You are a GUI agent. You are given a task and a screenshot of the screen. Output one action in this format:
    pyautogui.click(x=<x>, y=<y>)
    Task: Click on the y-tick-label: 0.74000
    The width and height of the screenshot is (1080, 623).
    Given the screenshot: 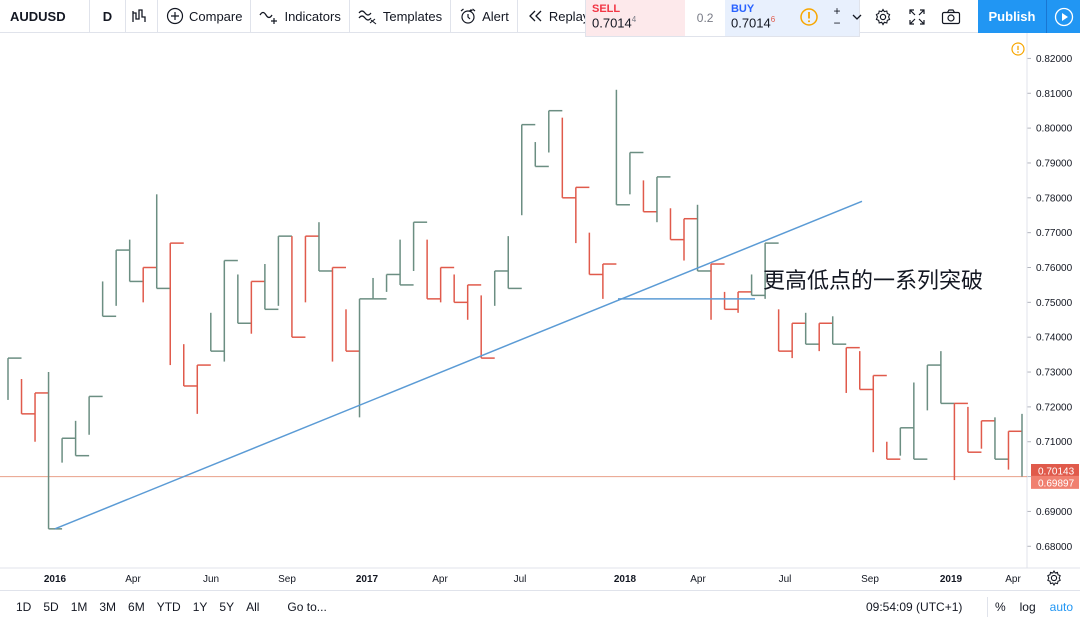 What is the action you would take?
    pyautogui.click(x=1054, y=338)
    